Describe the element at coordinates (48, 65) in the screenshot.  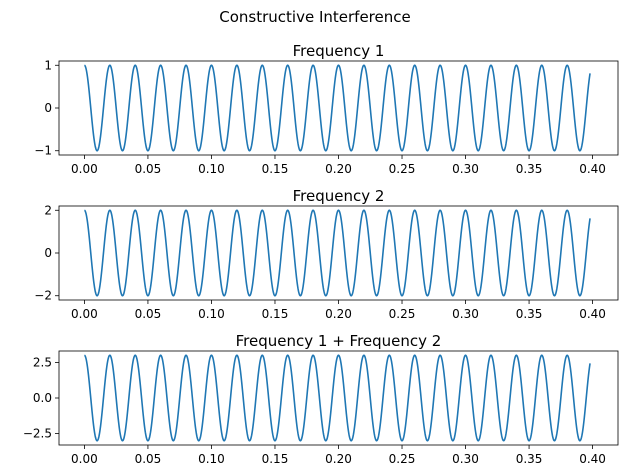
I see `y-tick-label: 1` at that location.